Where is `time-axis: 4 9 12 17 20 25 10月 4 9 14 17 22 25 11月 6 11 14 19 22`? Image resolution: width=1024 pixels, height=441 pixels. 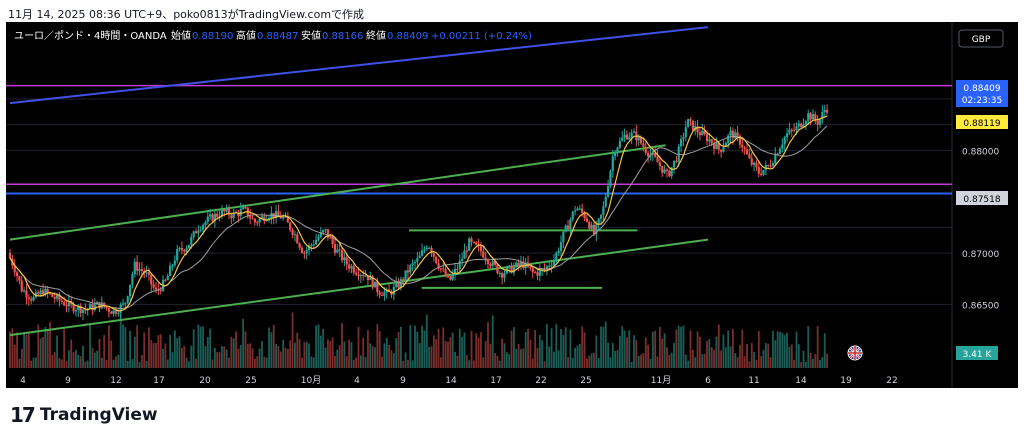 time-axis: 4 9 12 17 20 25 10月 4 9 14 17 22 25 11月 6 11 14 19 22 is located at coordinates (459, 380).